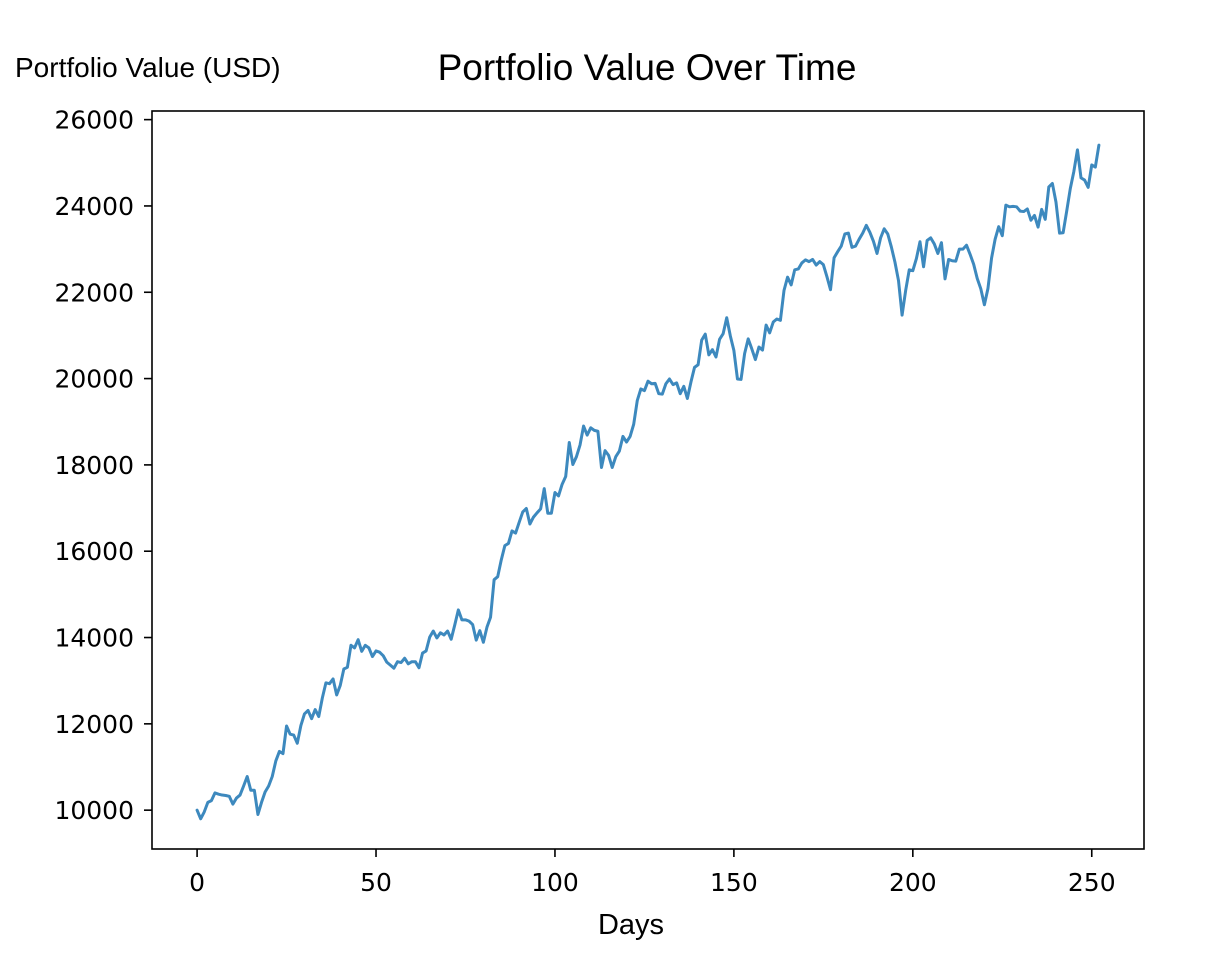 The width and height of the screenshot is (1228, 956). I want to click on x-tick-label: 250, so click(1092, 882).